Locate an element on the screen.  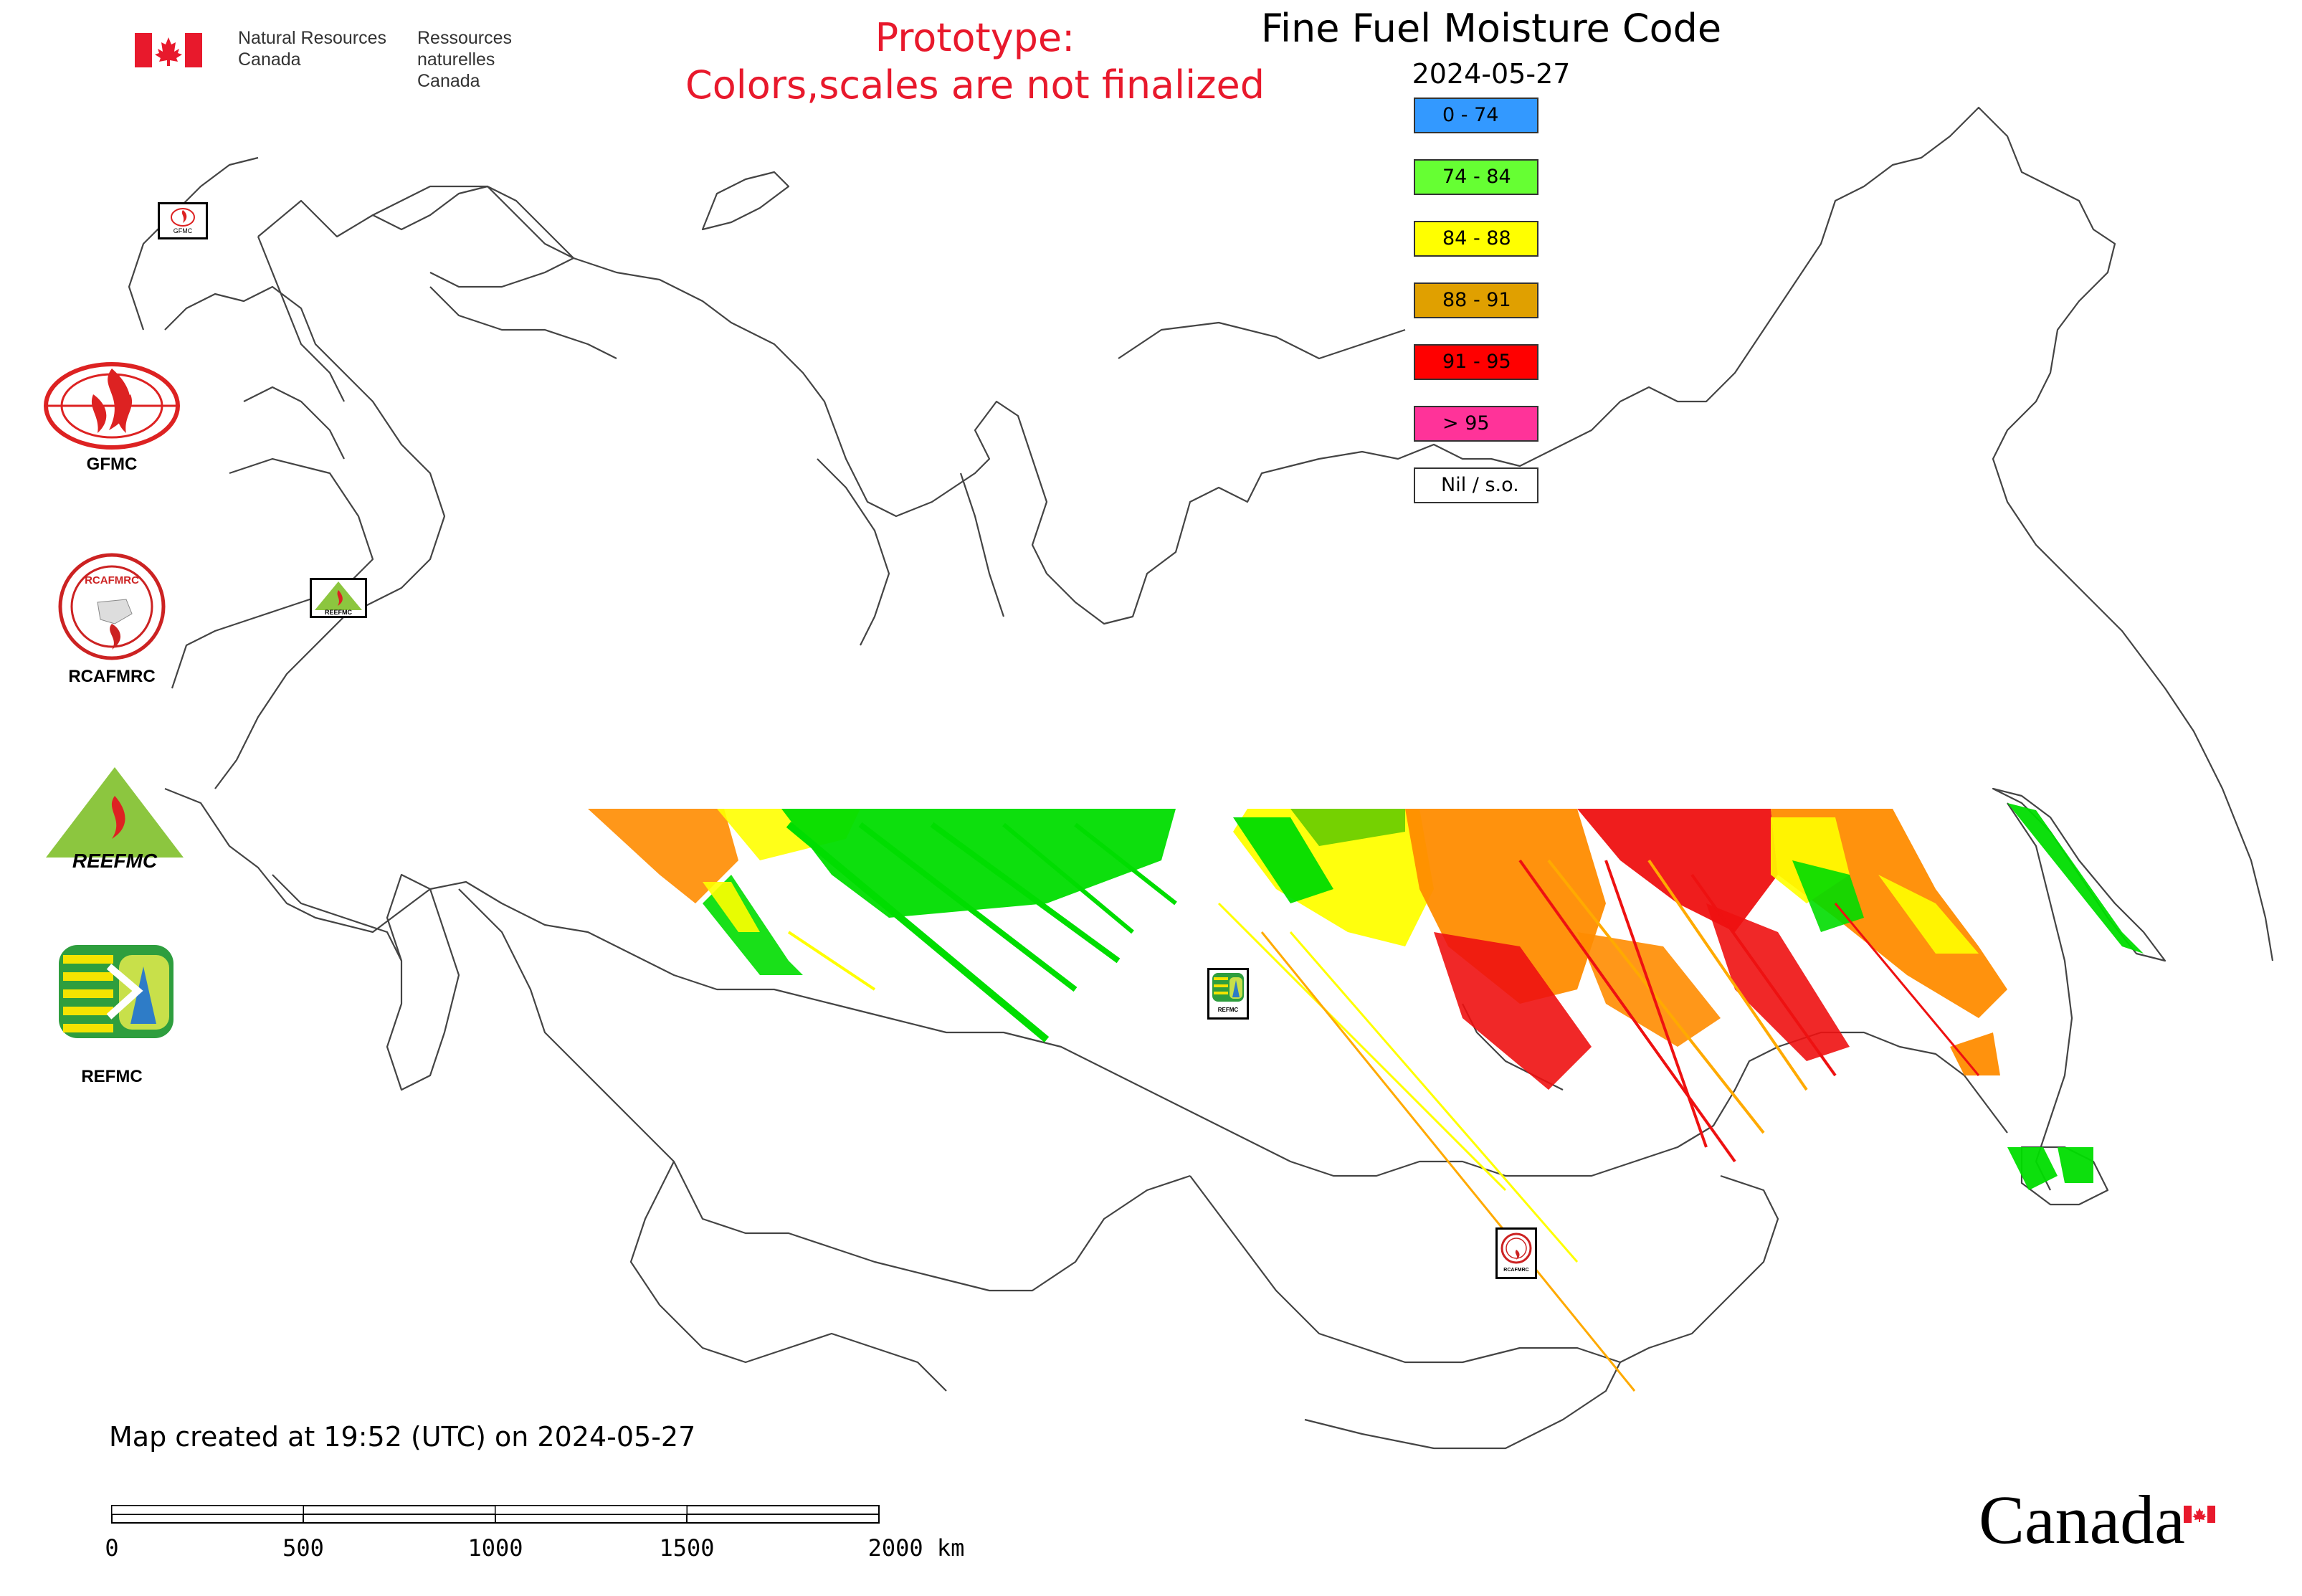
rcafmrc-small-text: RCAFMRC is located at coordinates (1516, 1270).